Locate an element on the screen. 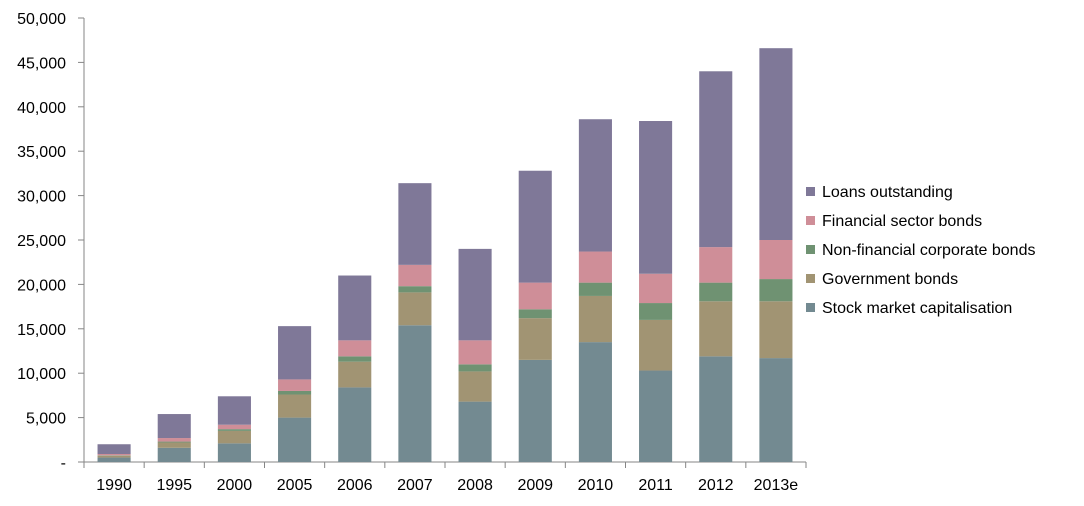 The width and height of the screenshot is (1084, 506). legend-swatch-government-bonds is located at coordinates (810, 278).